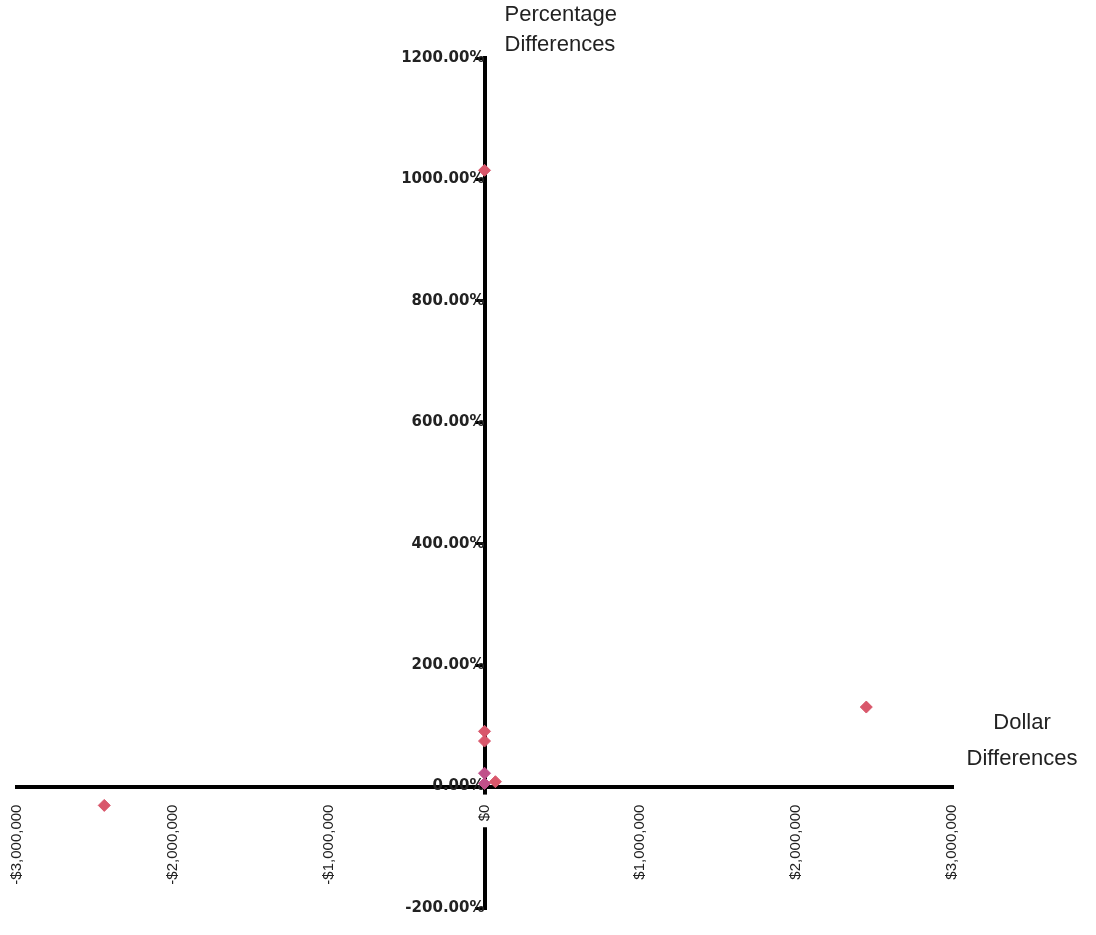 This screenshot has height=935, width=1096. What do you see at coordinates (795, 842) in the screenshot?
I see `x-tick-label: $2,000,000` at bounding box center [795, 842].